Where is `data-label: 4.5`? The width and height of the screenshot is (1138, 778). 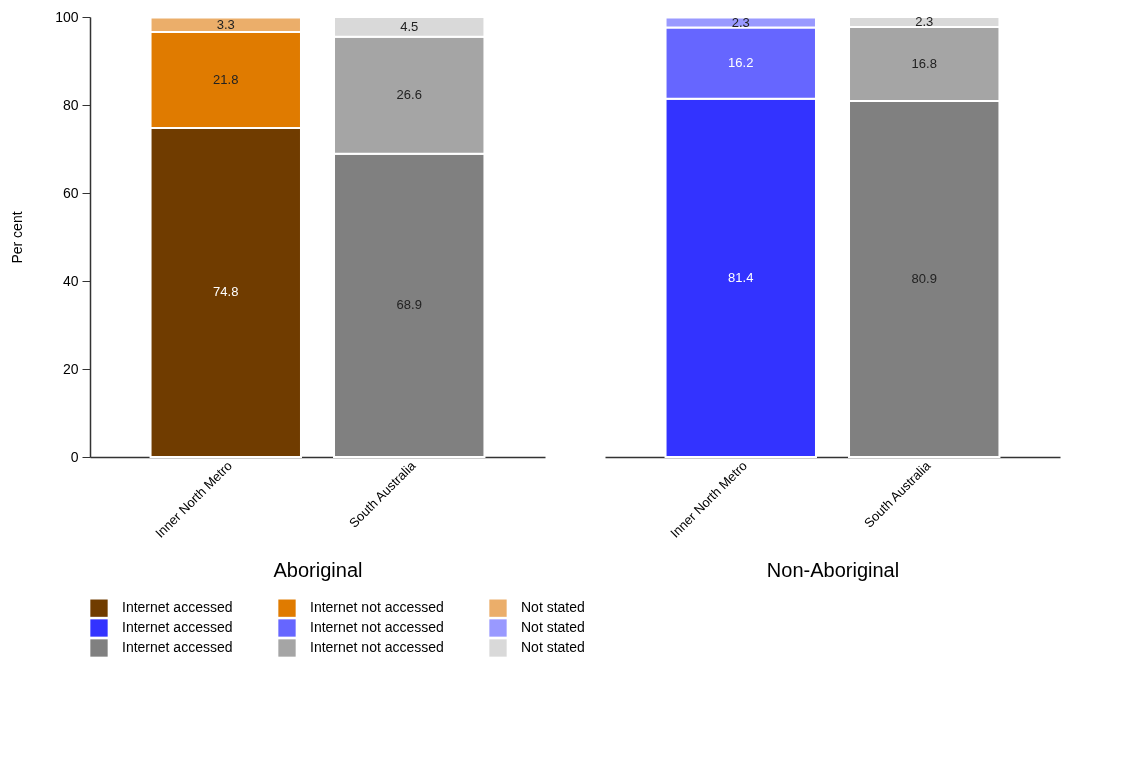
data-label: 4.5 is located at coordinates (409, 26).